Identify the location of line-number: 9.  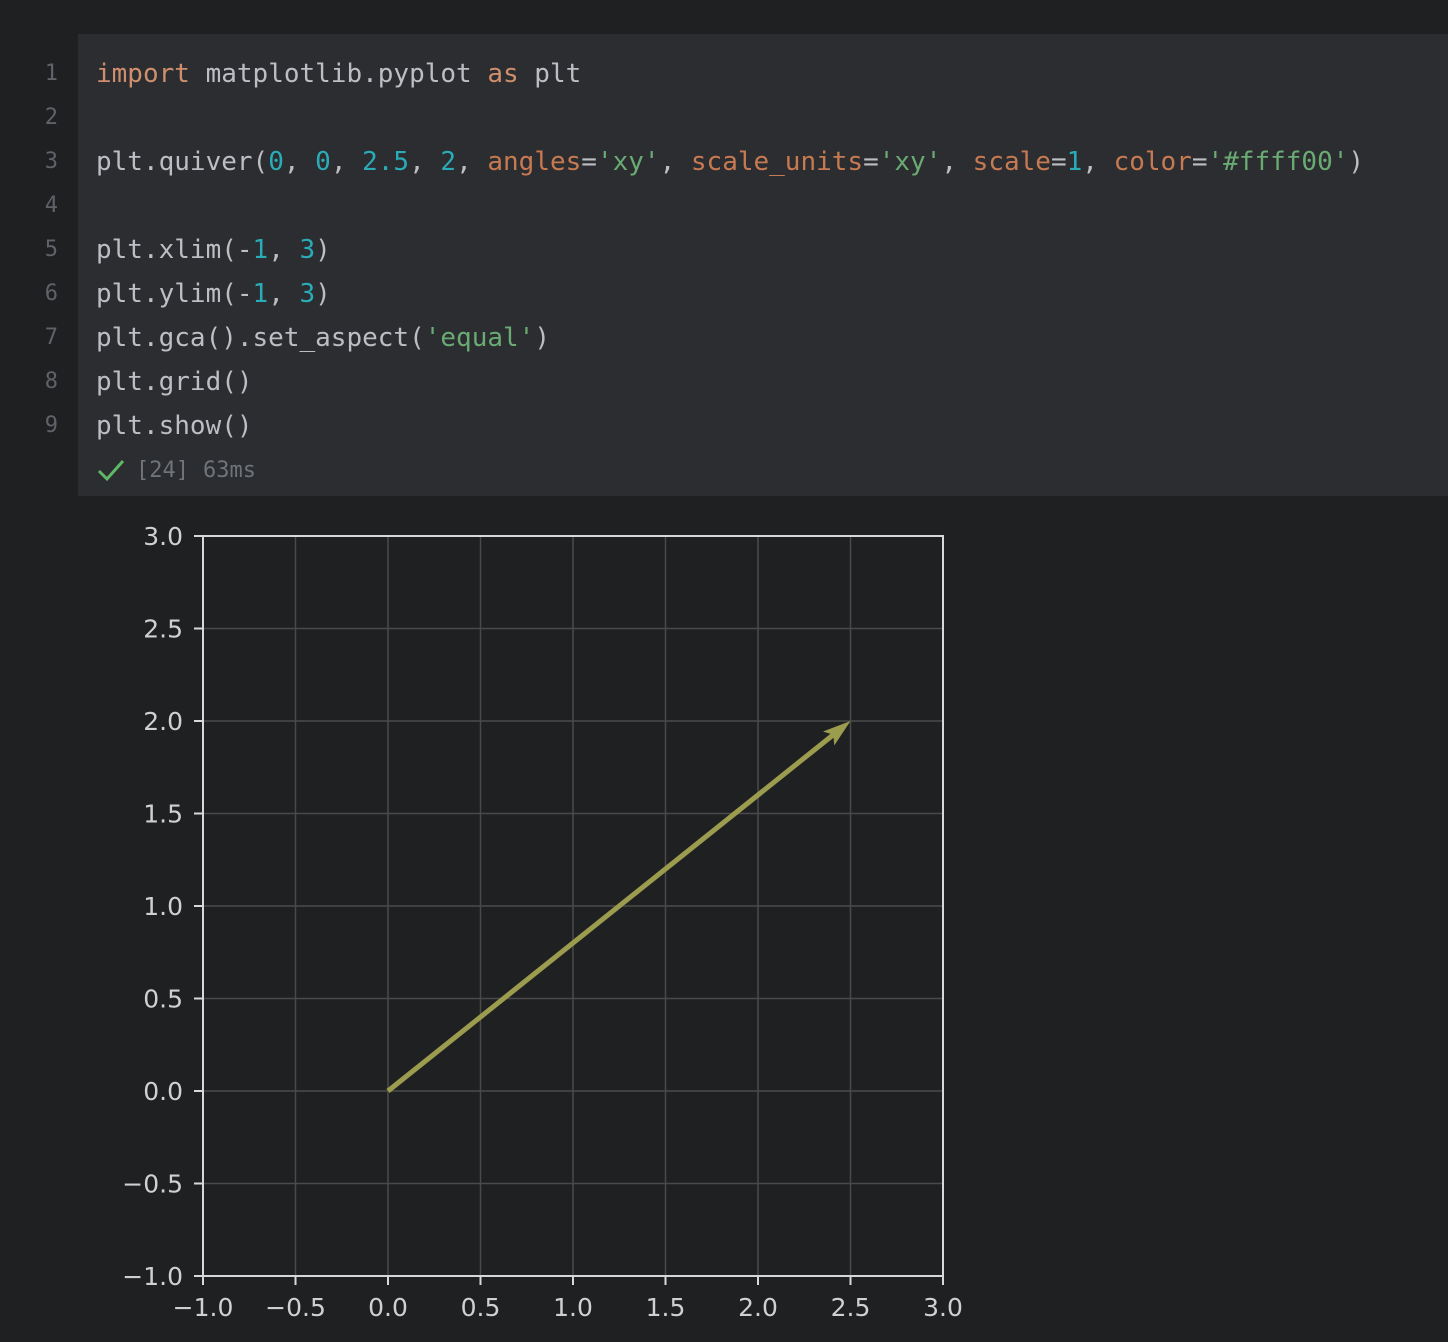
(51, 425).